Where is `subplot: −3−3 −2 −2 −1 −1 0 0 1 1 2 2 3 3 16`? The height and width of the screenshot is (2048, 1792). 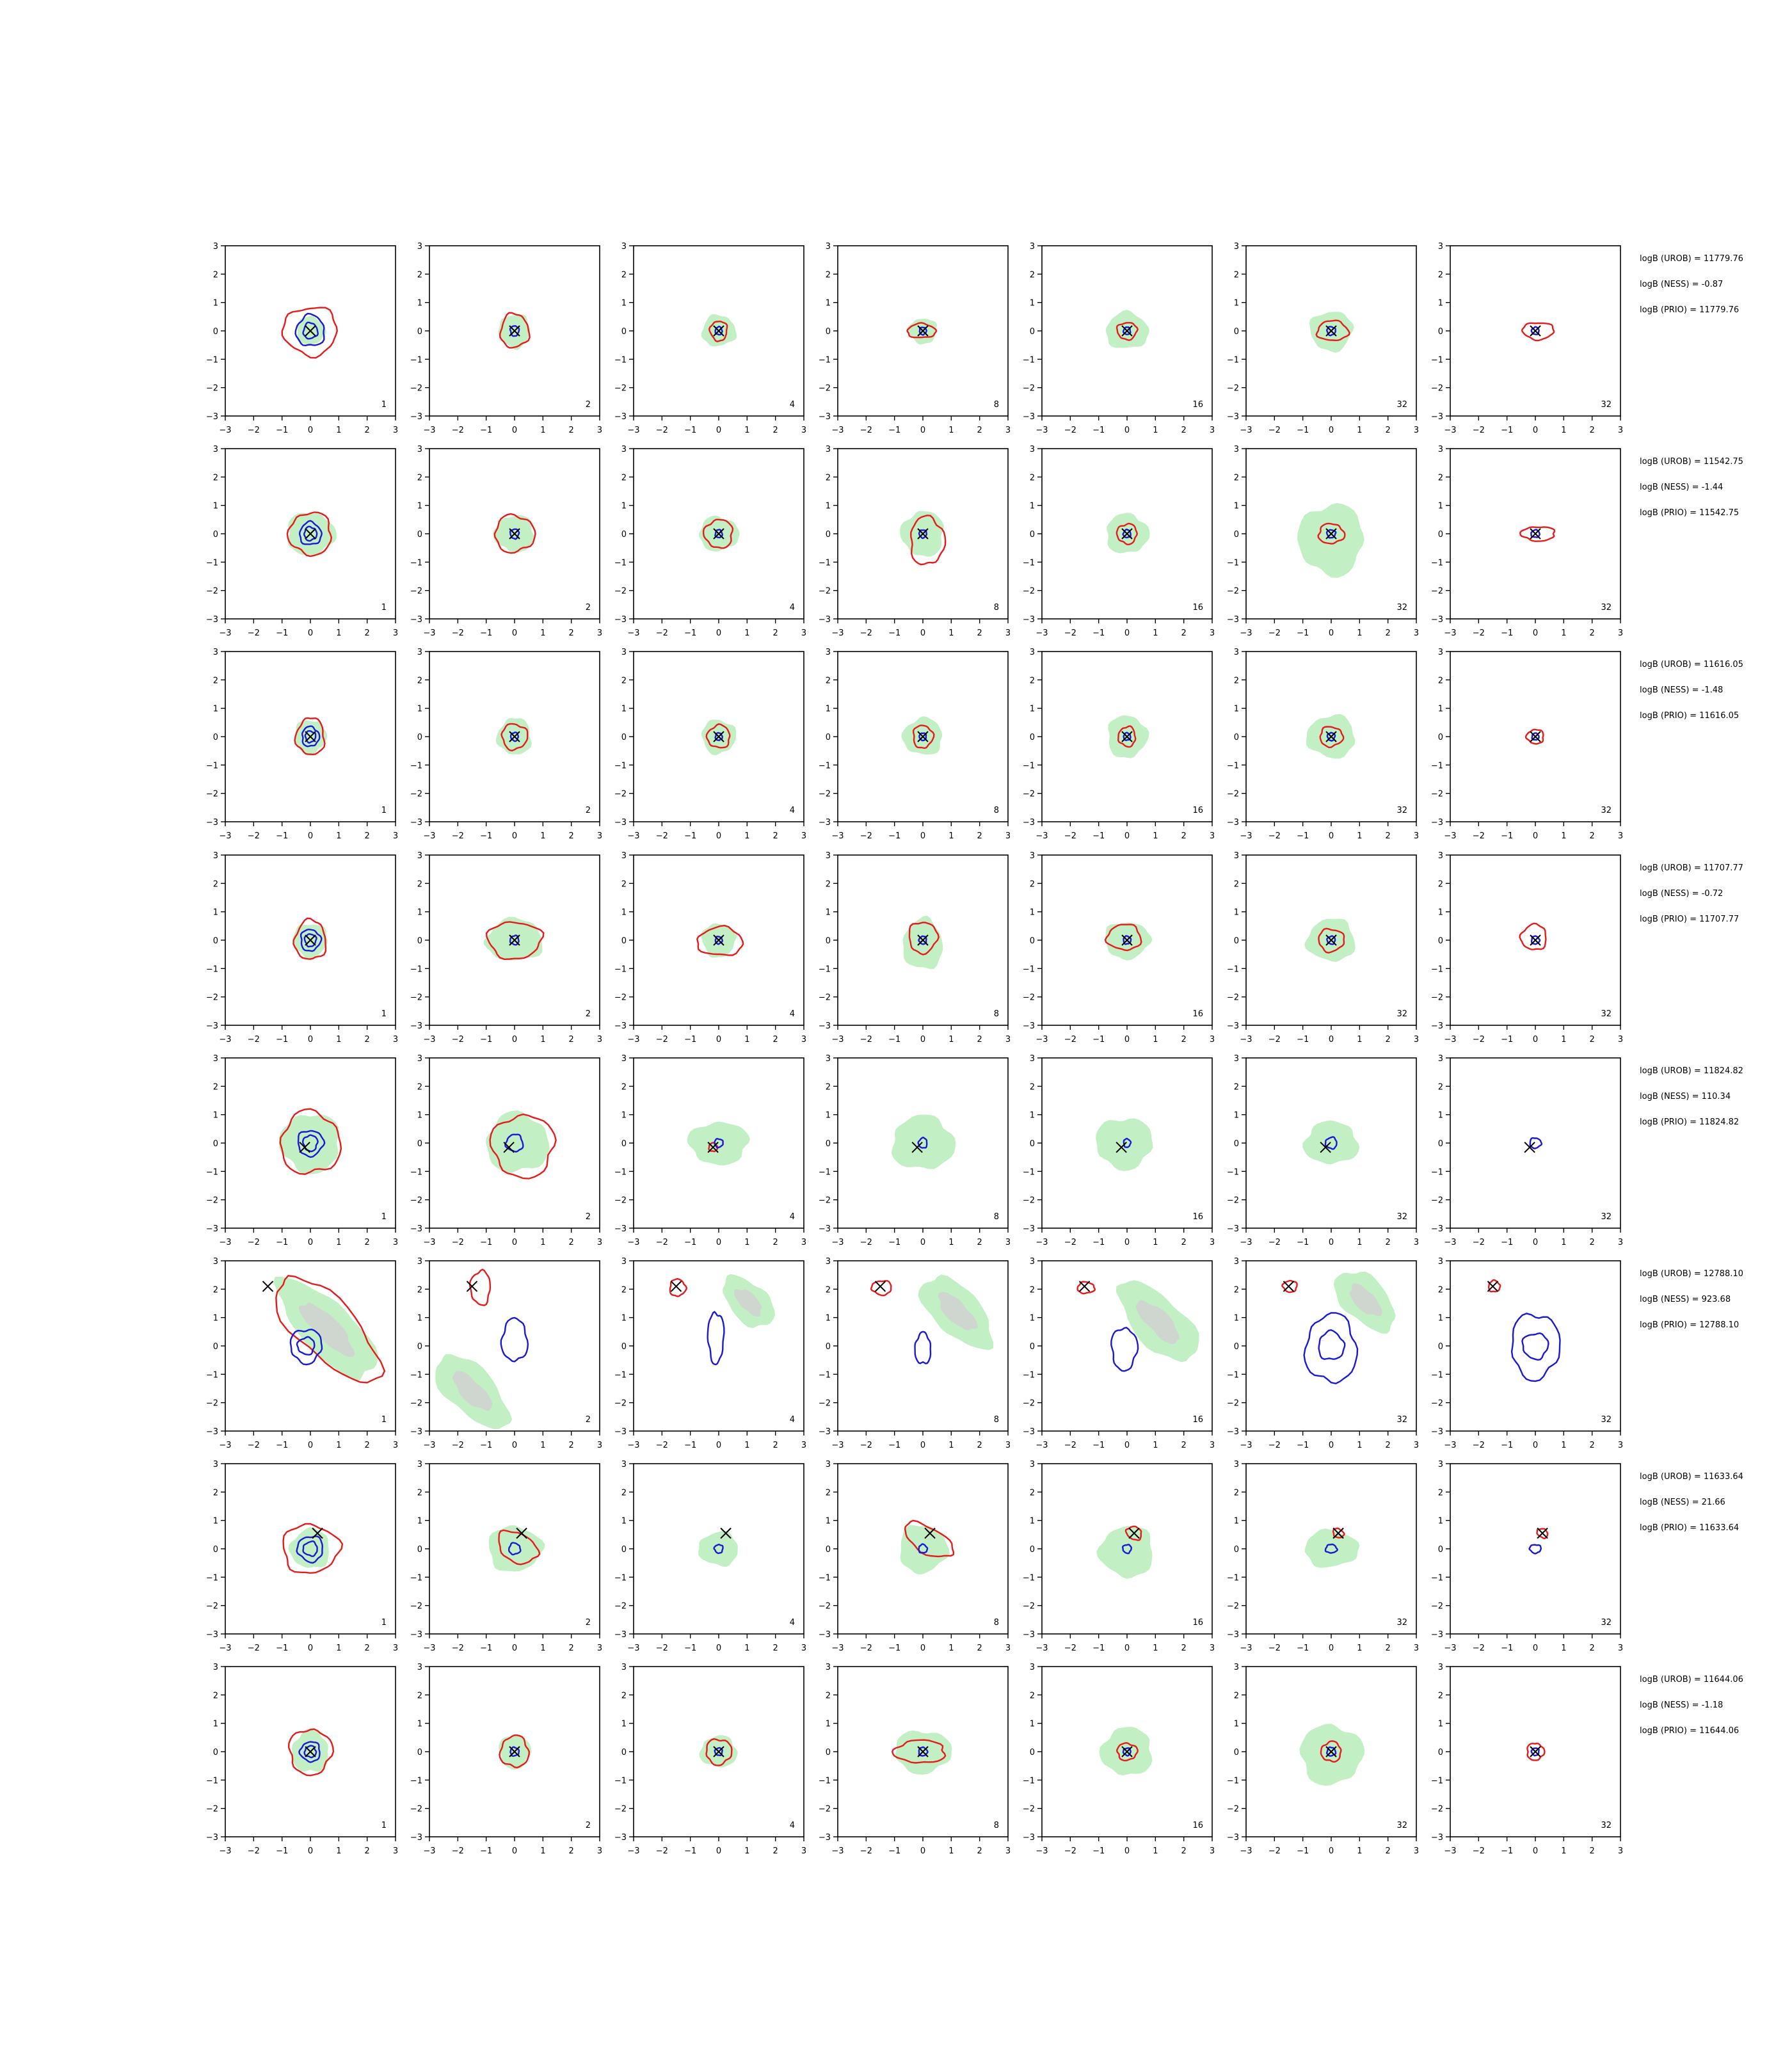
subplot: −3−3 −2 −2 −1 −1 0 0 1 1 2 2 3 3 16 is located at coordinates (1119, 1353).